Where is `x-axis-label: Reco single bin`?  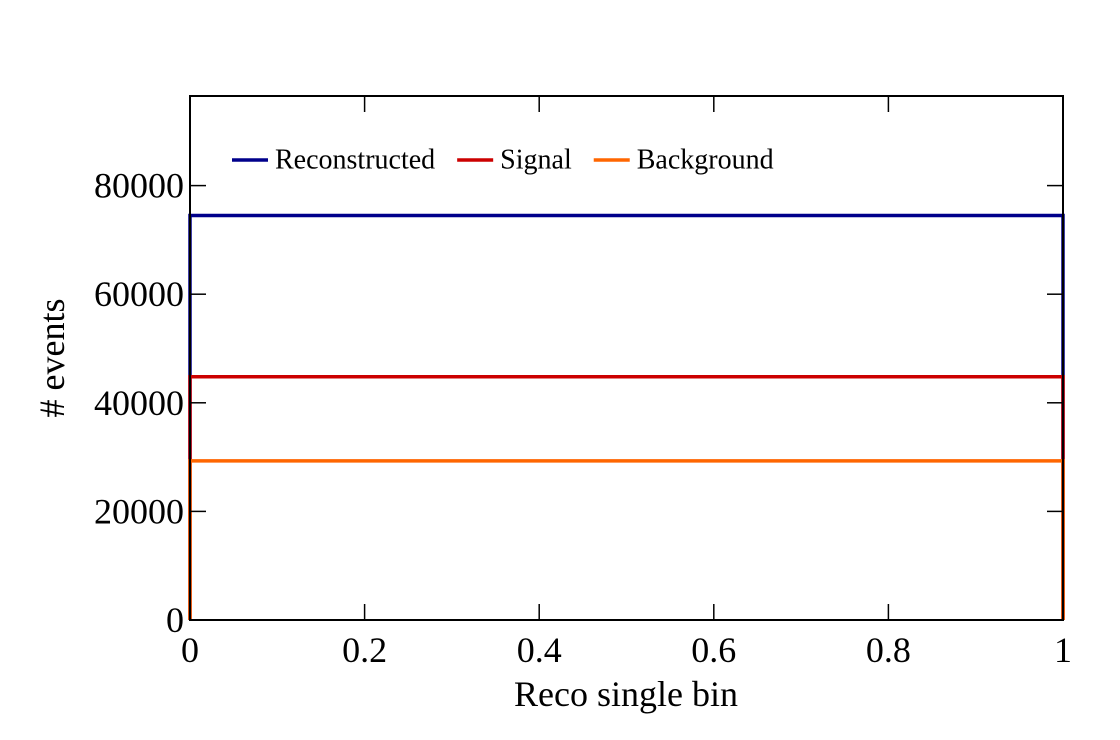 x-axis-label: Reco single bin is located at coordinates (626, 694).